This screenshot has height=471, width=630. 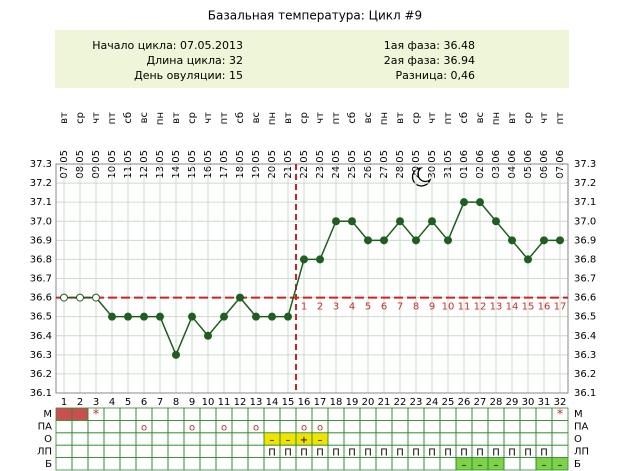 What do you see at coordinates (464, 307) in the screenshot?
I see `phase-day-label: 11` at bounding box center [464, 307].